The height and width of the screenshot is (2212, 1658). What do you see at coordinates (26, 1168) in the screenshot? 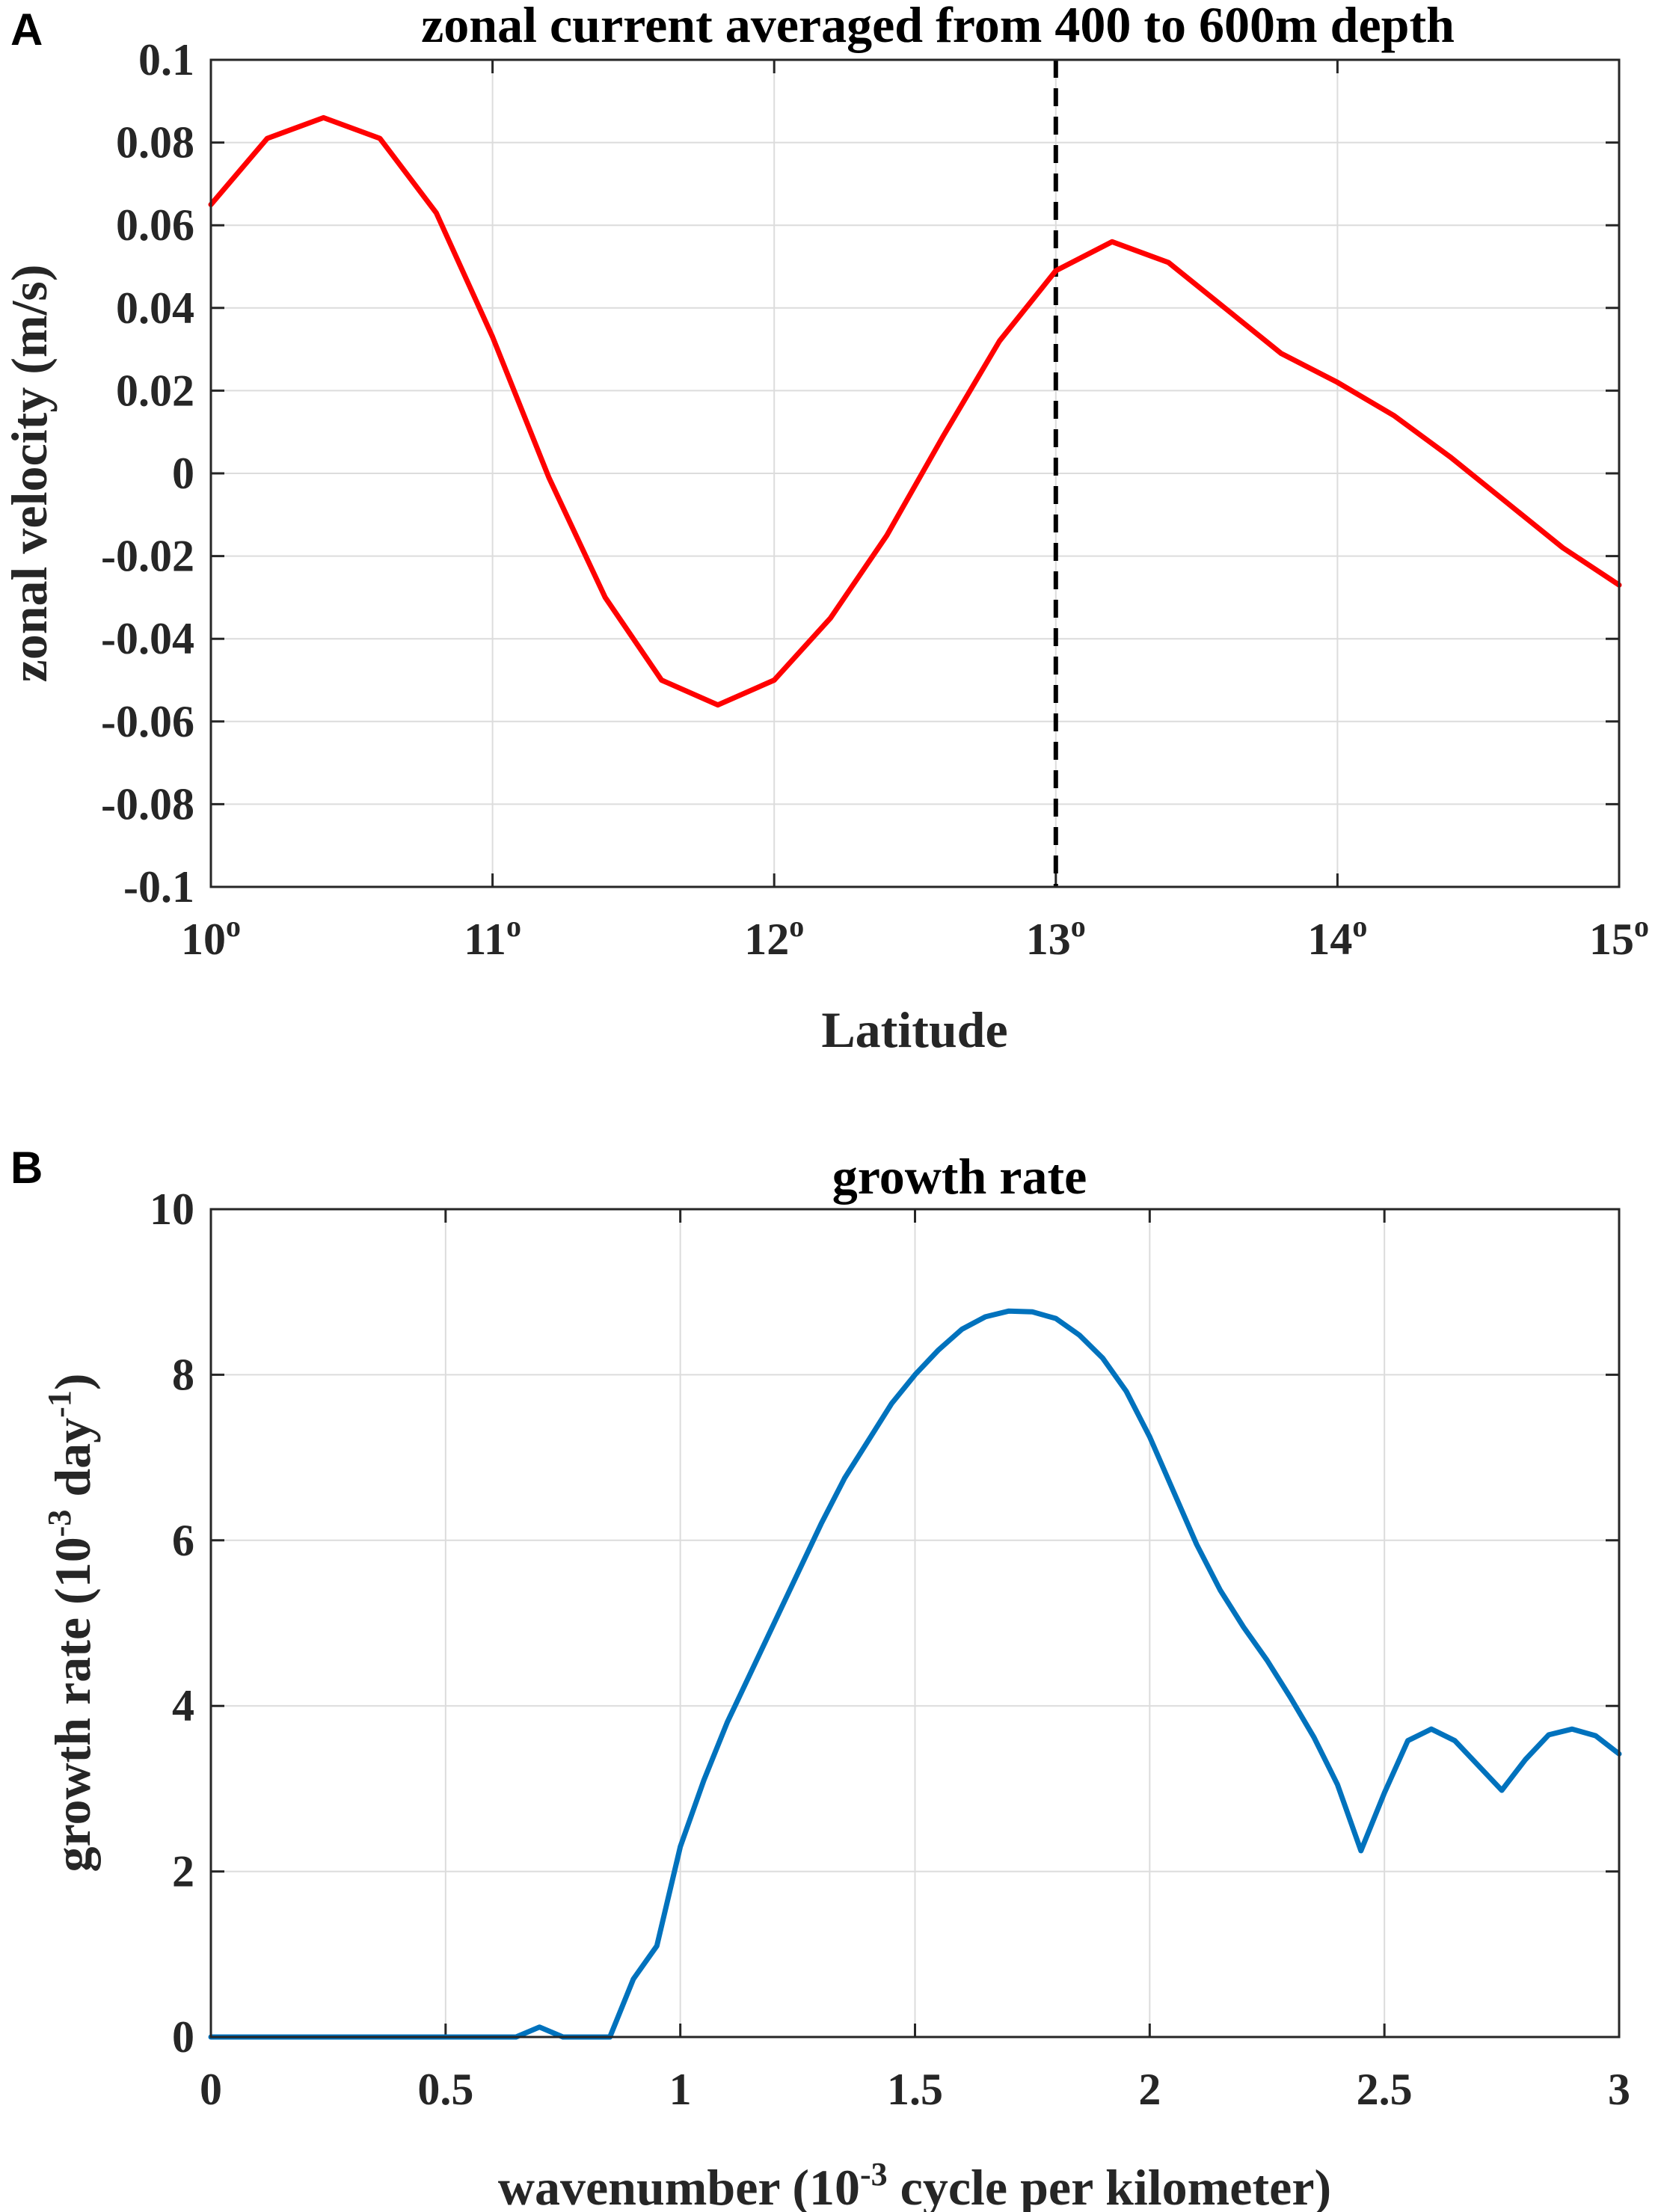
I see `panel-b-letter: B` at bounding box center [26, 1168].